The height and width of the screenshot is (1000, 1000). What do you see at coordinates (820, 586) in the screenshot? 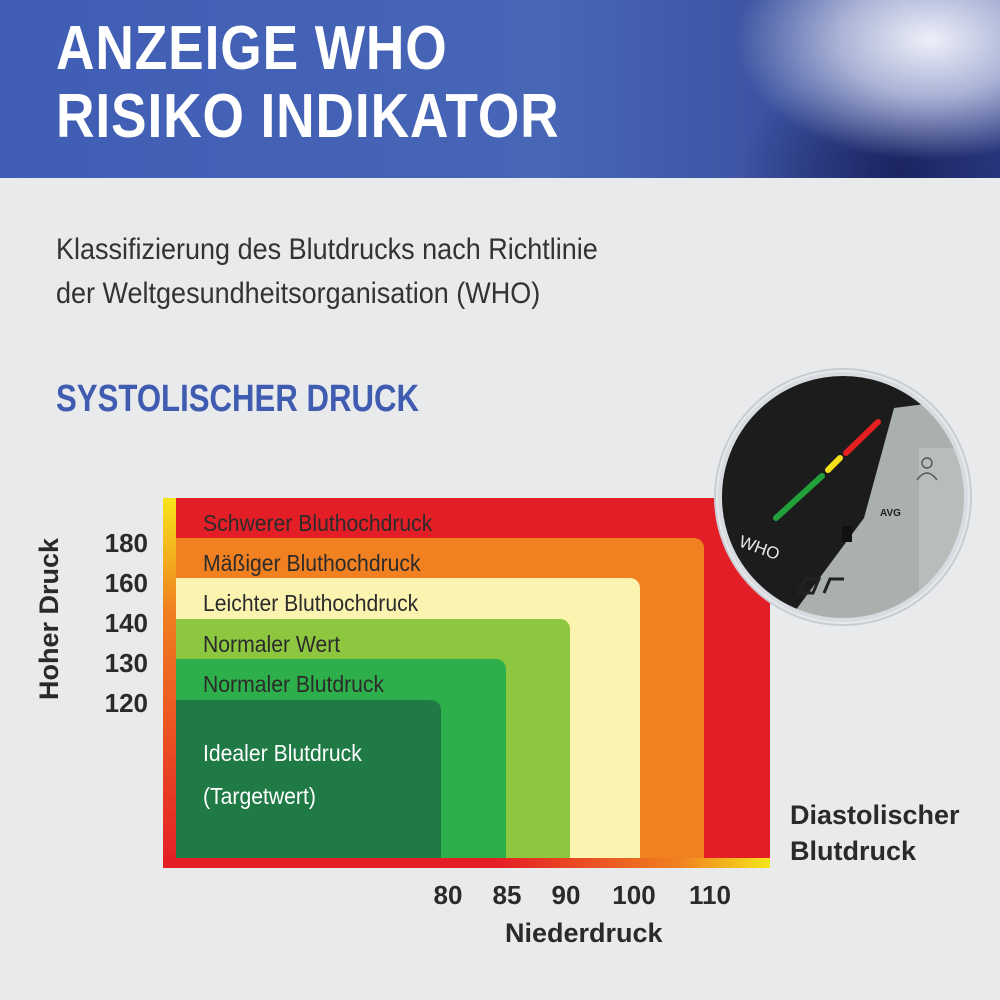
I see `seven-segment-digits` at bounding box center [820, 586].